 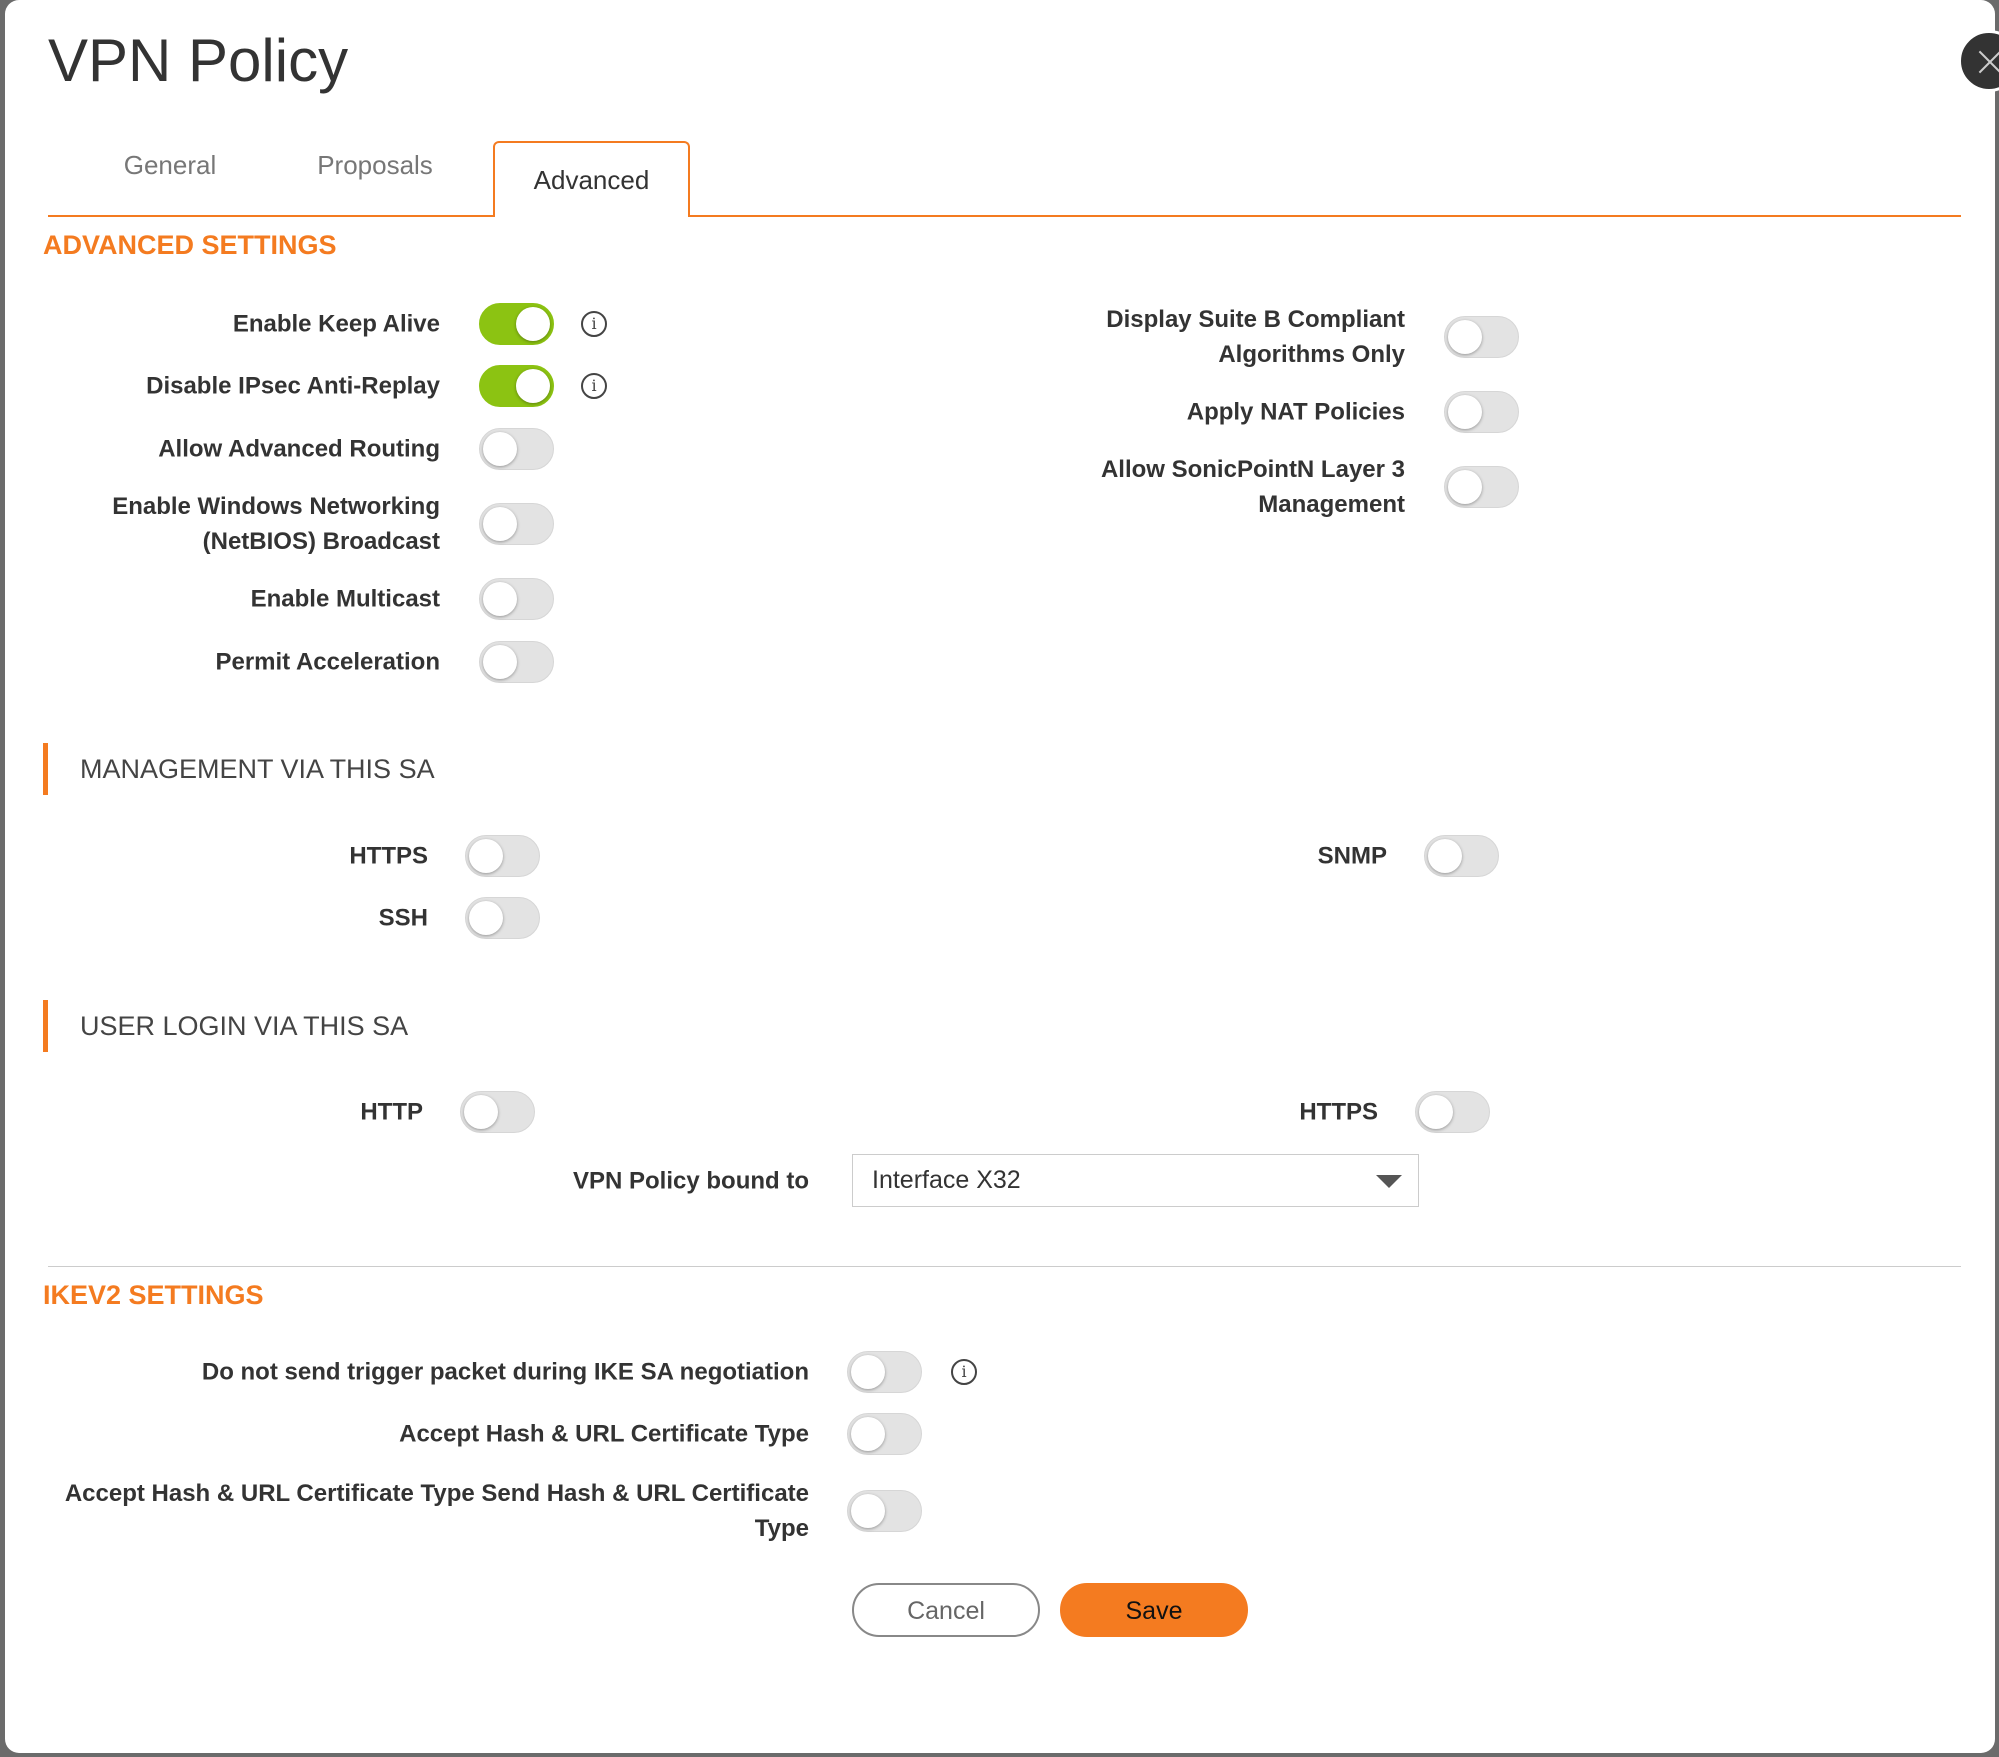 I want to click on suite-b-toggle, so click(x=1481, y=337).